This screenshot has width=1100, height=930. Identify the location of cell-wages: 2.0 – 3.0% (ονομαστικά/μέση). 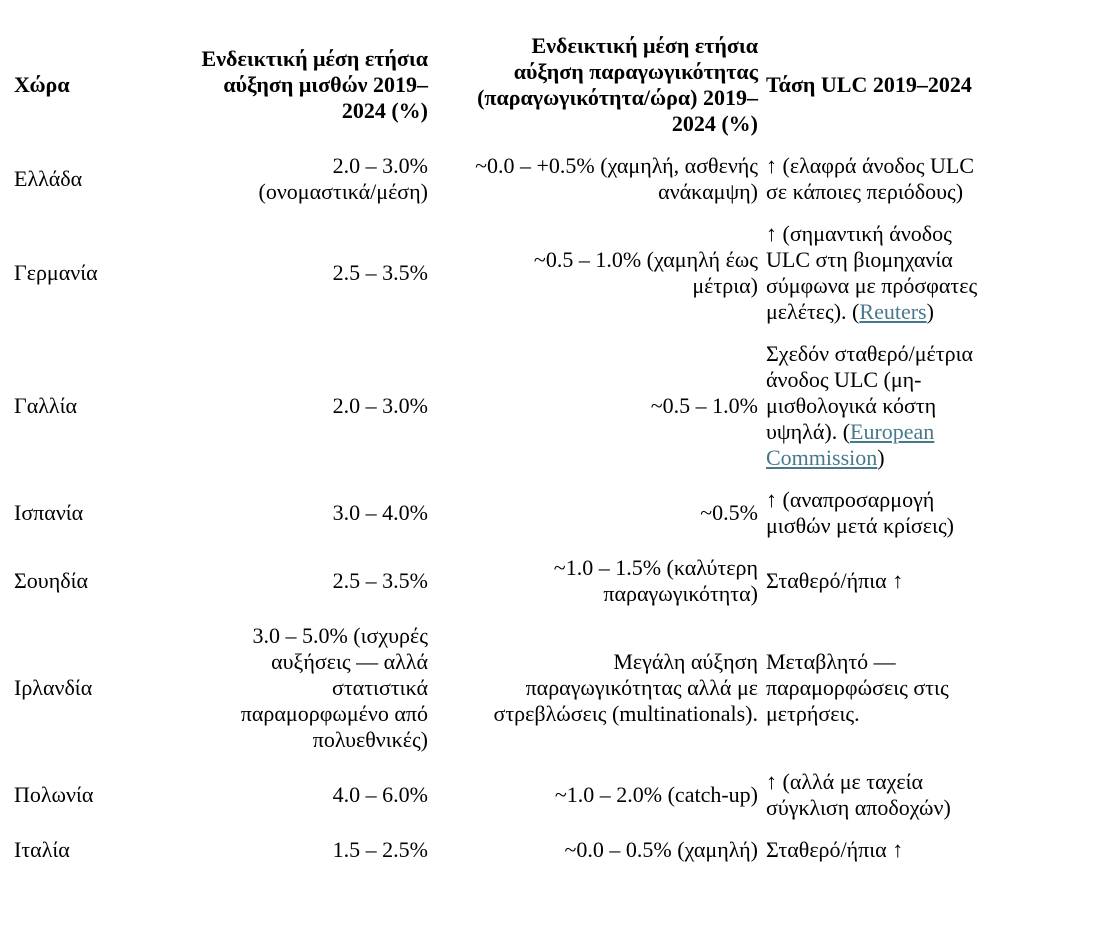
(343, 178).